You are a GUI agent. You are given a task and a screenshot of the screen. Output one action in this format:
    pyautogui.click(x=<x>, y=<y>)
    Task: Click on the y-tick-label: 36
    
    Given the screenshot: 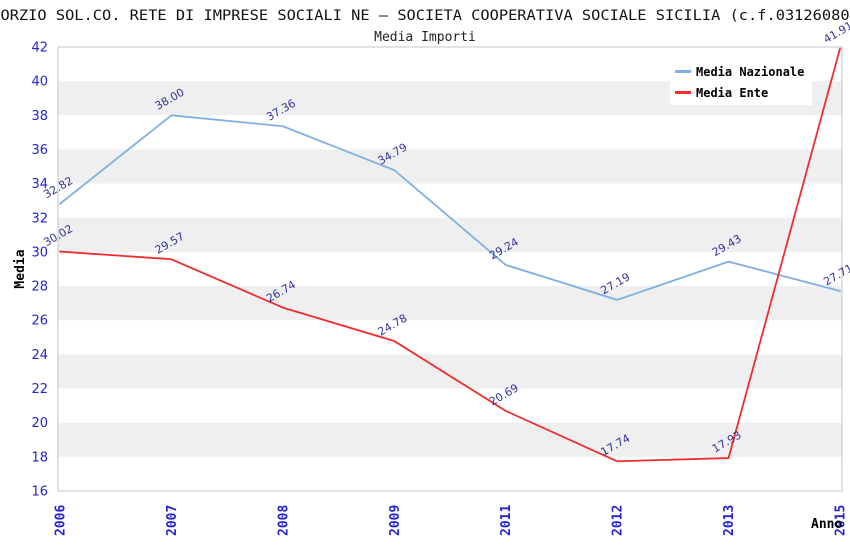 What is the action you would take?
    pyautogui.click(x=39, y=150)
    